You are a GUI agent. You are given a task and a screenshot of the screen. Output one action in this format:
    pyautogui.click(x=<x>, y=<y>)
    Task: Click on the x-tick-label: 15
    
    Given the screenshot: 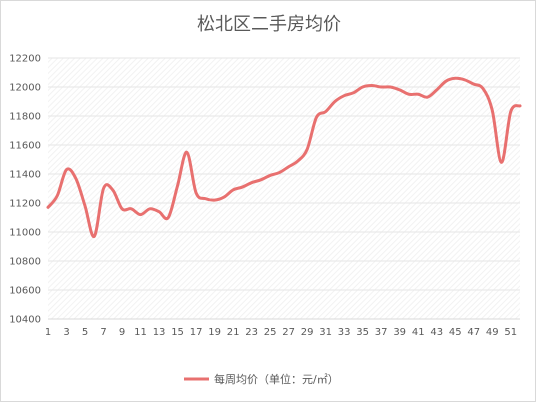 What is the action you would take?
    pyautogui.click(x=177, y=332)
    